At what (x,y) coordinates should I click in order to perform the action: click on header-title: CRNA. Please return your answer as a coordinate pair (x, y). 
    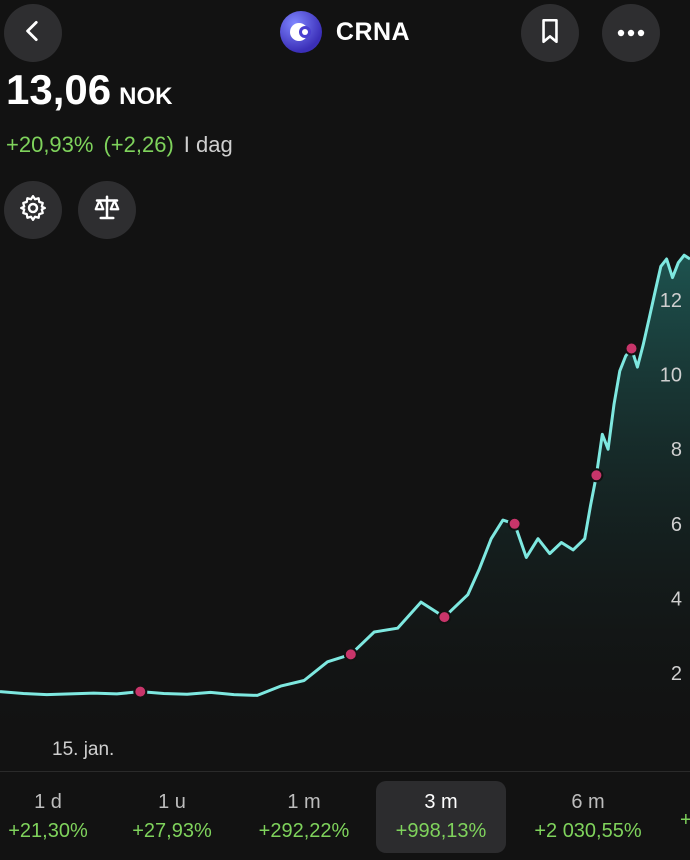
    Looking at the image, I should click on (345, 32).